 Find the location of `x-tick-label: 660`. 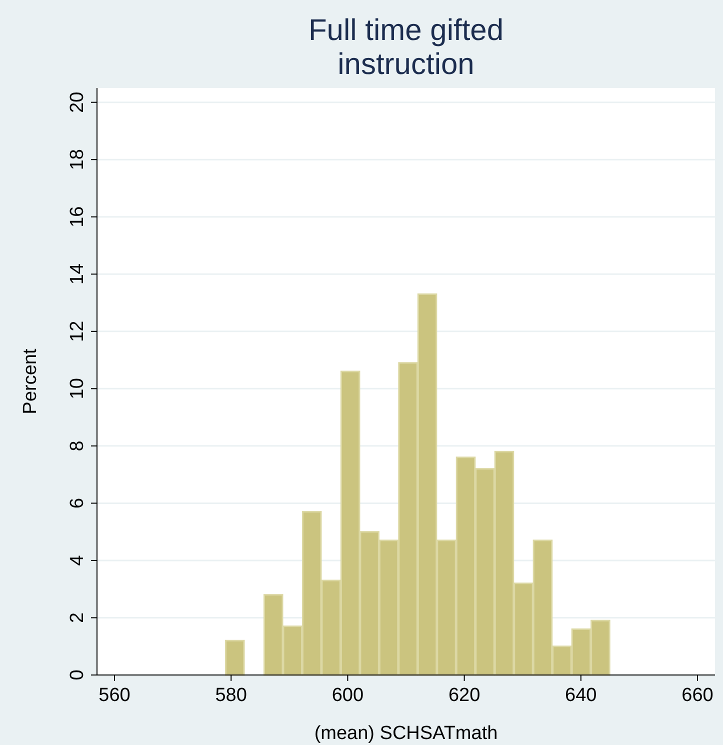

x-tick-label: 660 is located at coordinates (698, 695).